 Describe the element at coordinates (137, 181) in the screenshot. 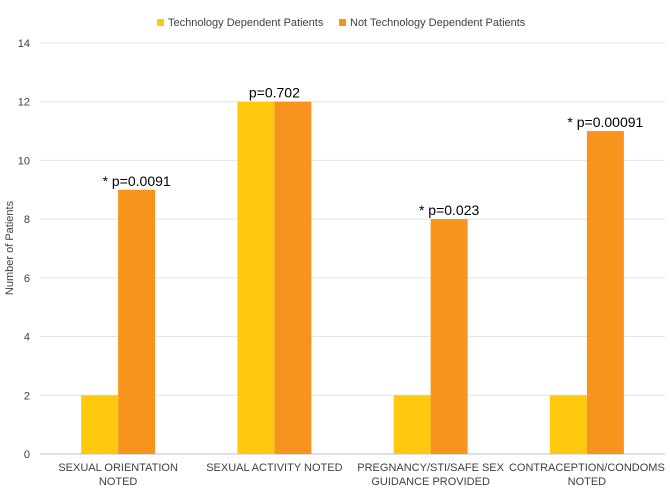

I see `p-value-label: * p=0.0091` at that location.